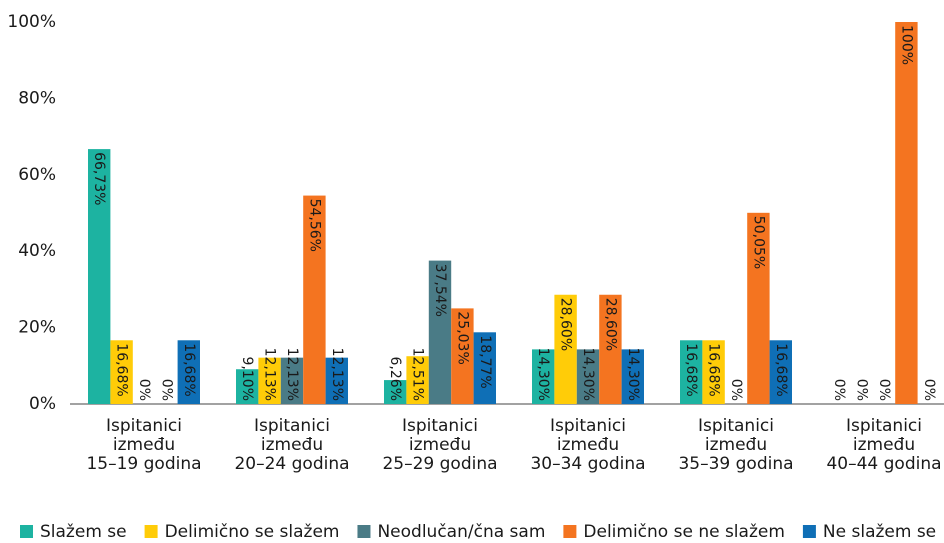 Image resolution: width=944 pixels, height=543 pixels. What do you see at coordinates (883, 464) in the screenshot?
I see `x-tick-label: 40–44 godina` at bounding box center [883, 464].